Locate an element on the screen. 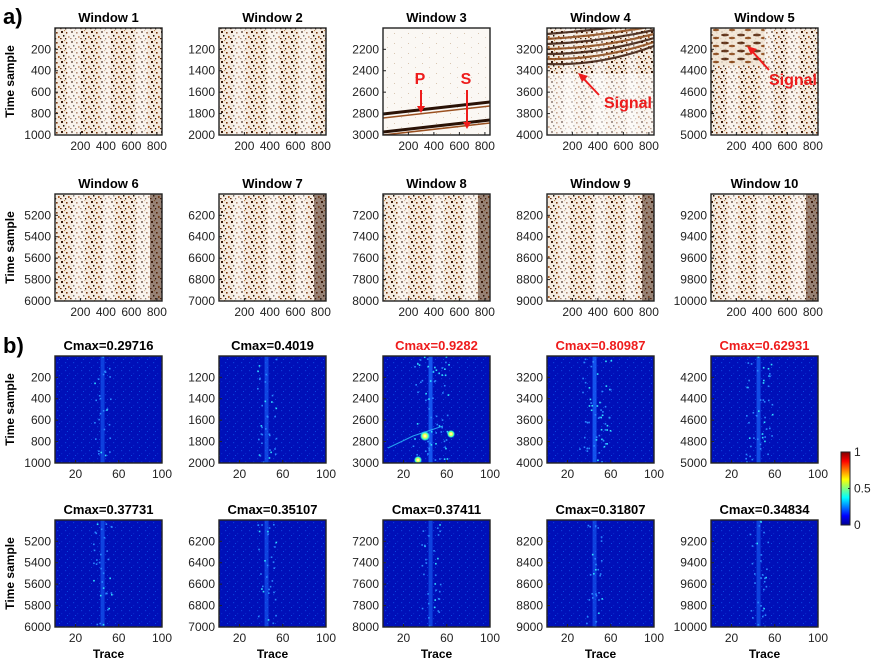 The width and height of the screenshot is (873, 670). correlation-background is located at coordinates (108, 409).